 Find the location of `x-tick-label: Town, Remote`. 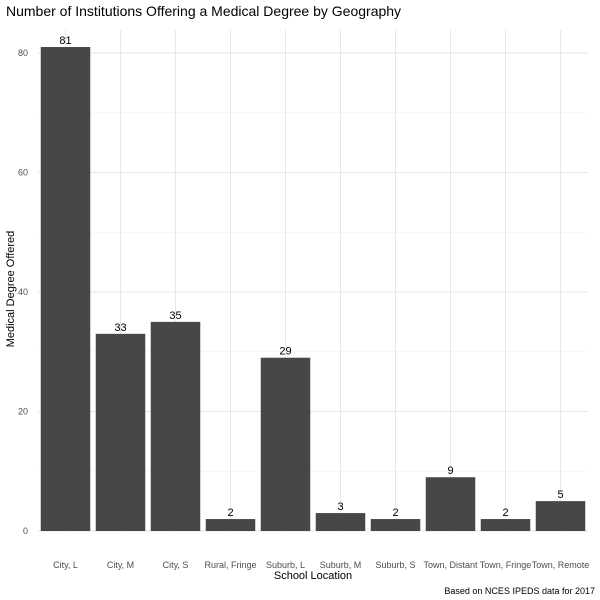

x-tick-label: Town, Remote is located at coordinates (561, 565).